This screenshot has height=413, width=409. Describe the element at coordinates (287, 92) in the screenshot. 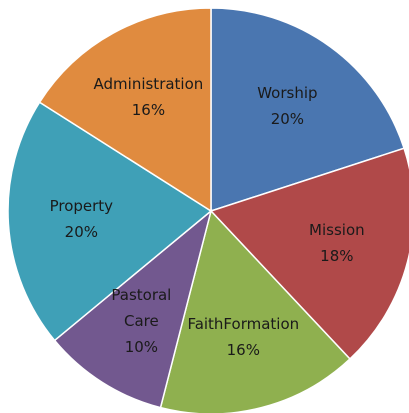

I see `category-label: Worship` at that location.